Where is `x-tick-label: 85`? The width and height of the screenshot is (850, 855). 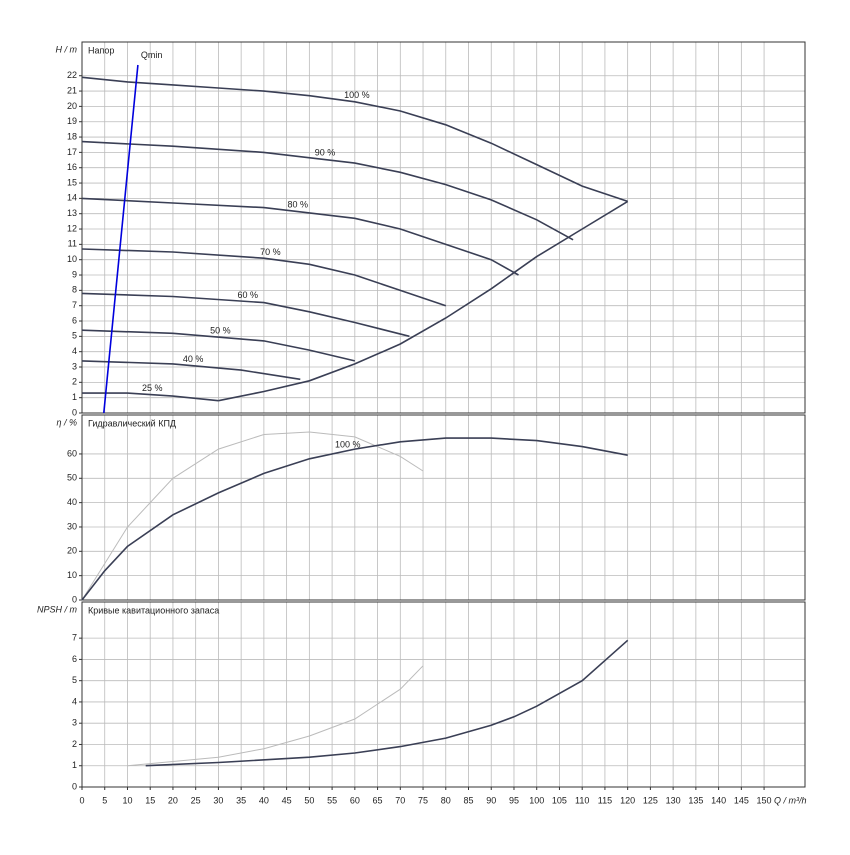
x-tick-label: 85 is located at coordinates (469, 800).